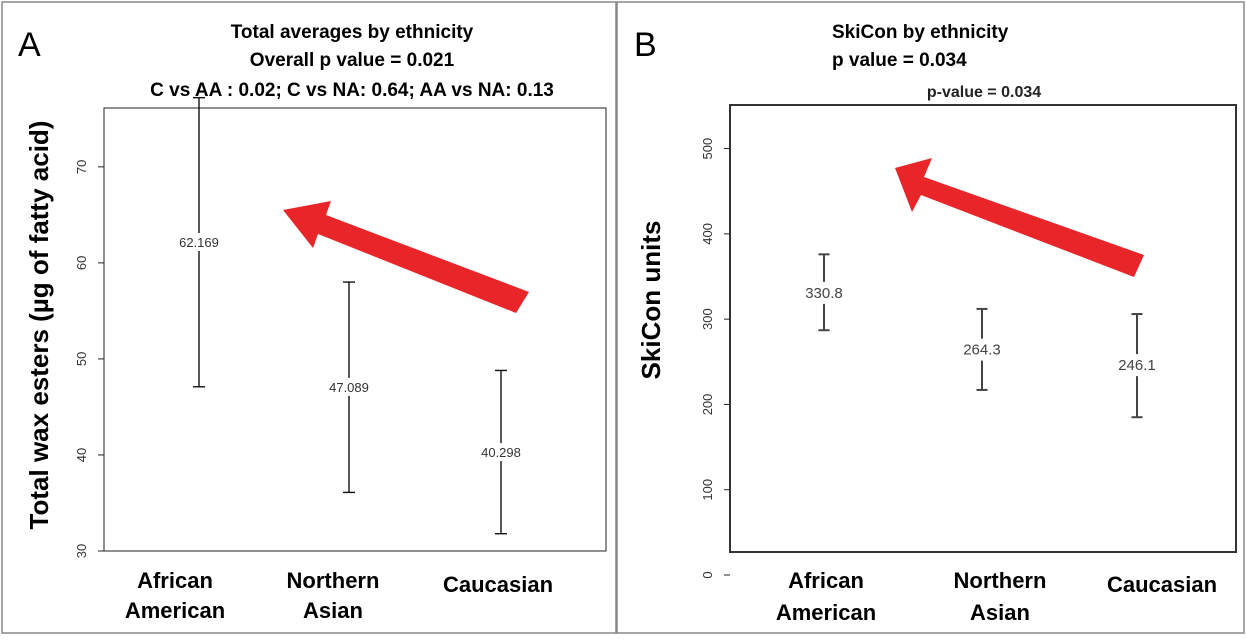  I want to click on panel-b-ytick-label-4: 400, so click(707, 234).